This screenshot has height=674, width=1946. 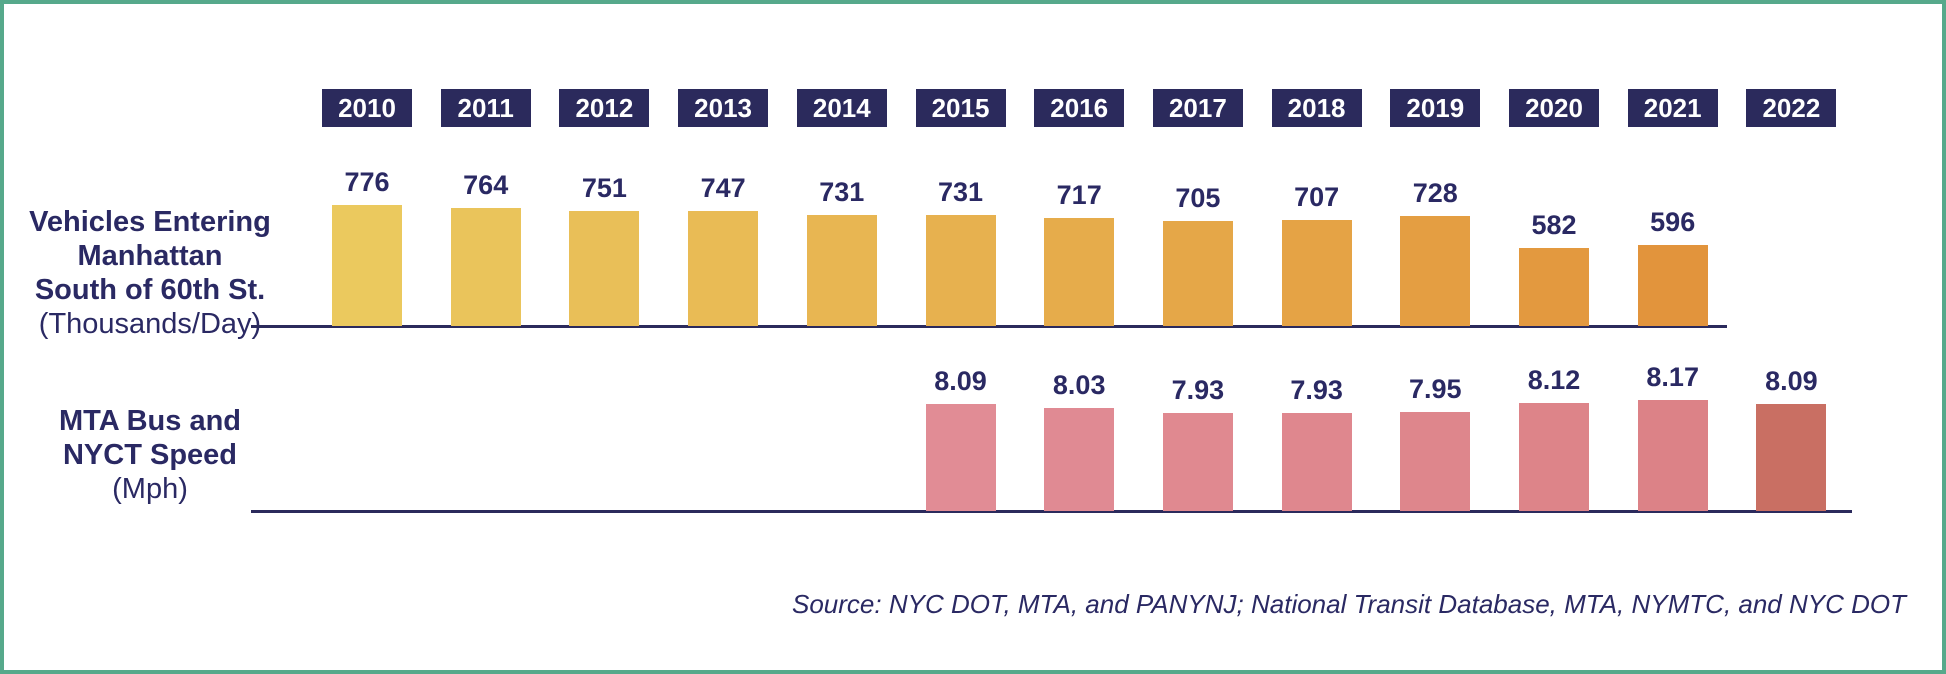 I want to click on vehicles-bar-2016, so click(x=1079, y=272).